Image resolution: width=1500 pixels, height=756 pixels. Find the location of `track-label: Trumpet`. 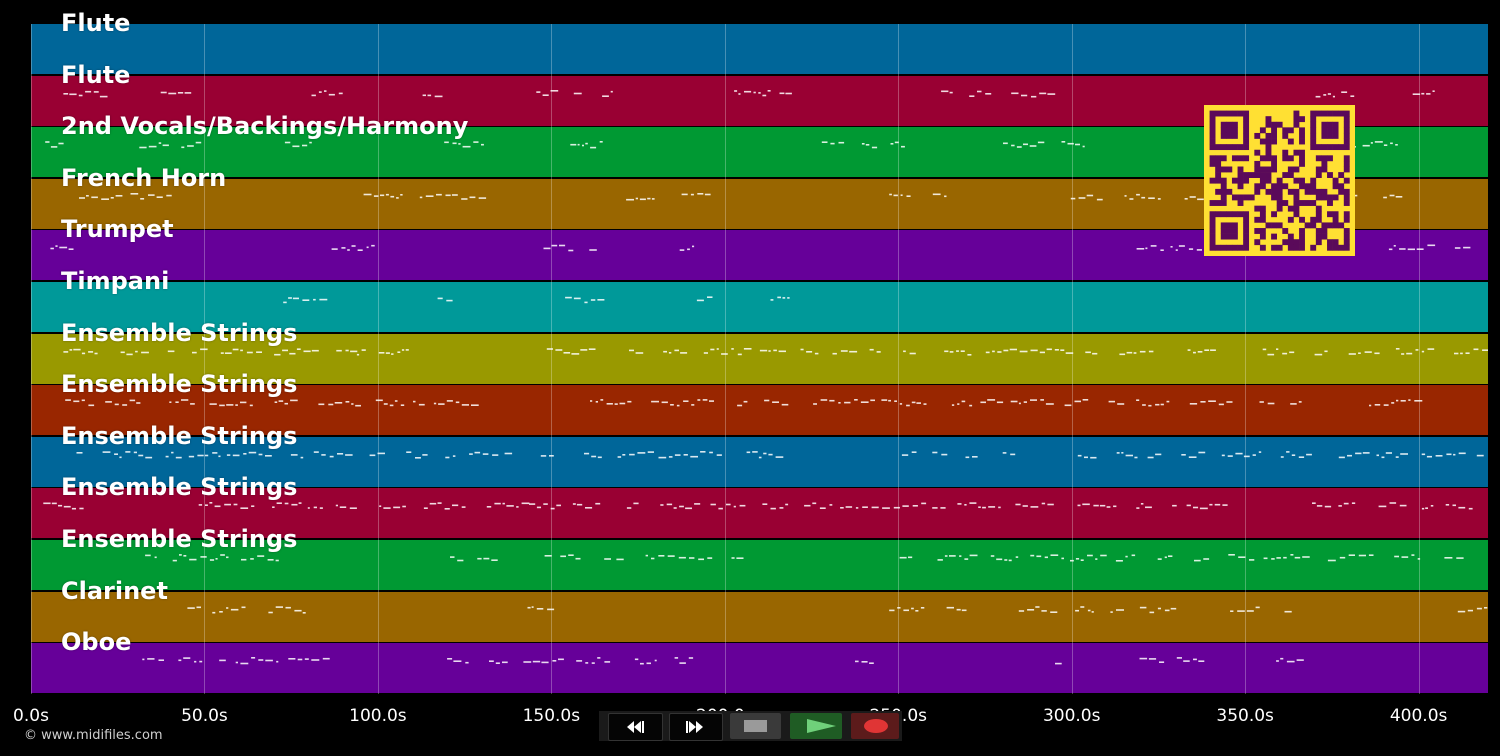

track-label: Trumpet is located at coordinates (117, 229).